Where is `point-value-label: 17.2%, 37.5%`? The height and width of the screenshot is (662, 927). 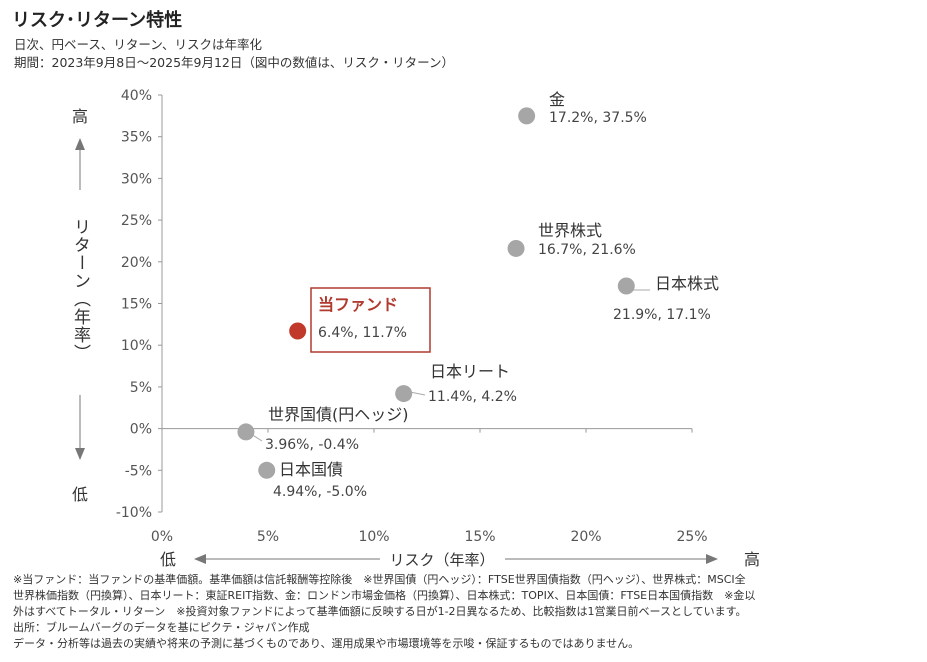
point-value-label: 17.2%, 37.5% is located at coordinates (598, 118).